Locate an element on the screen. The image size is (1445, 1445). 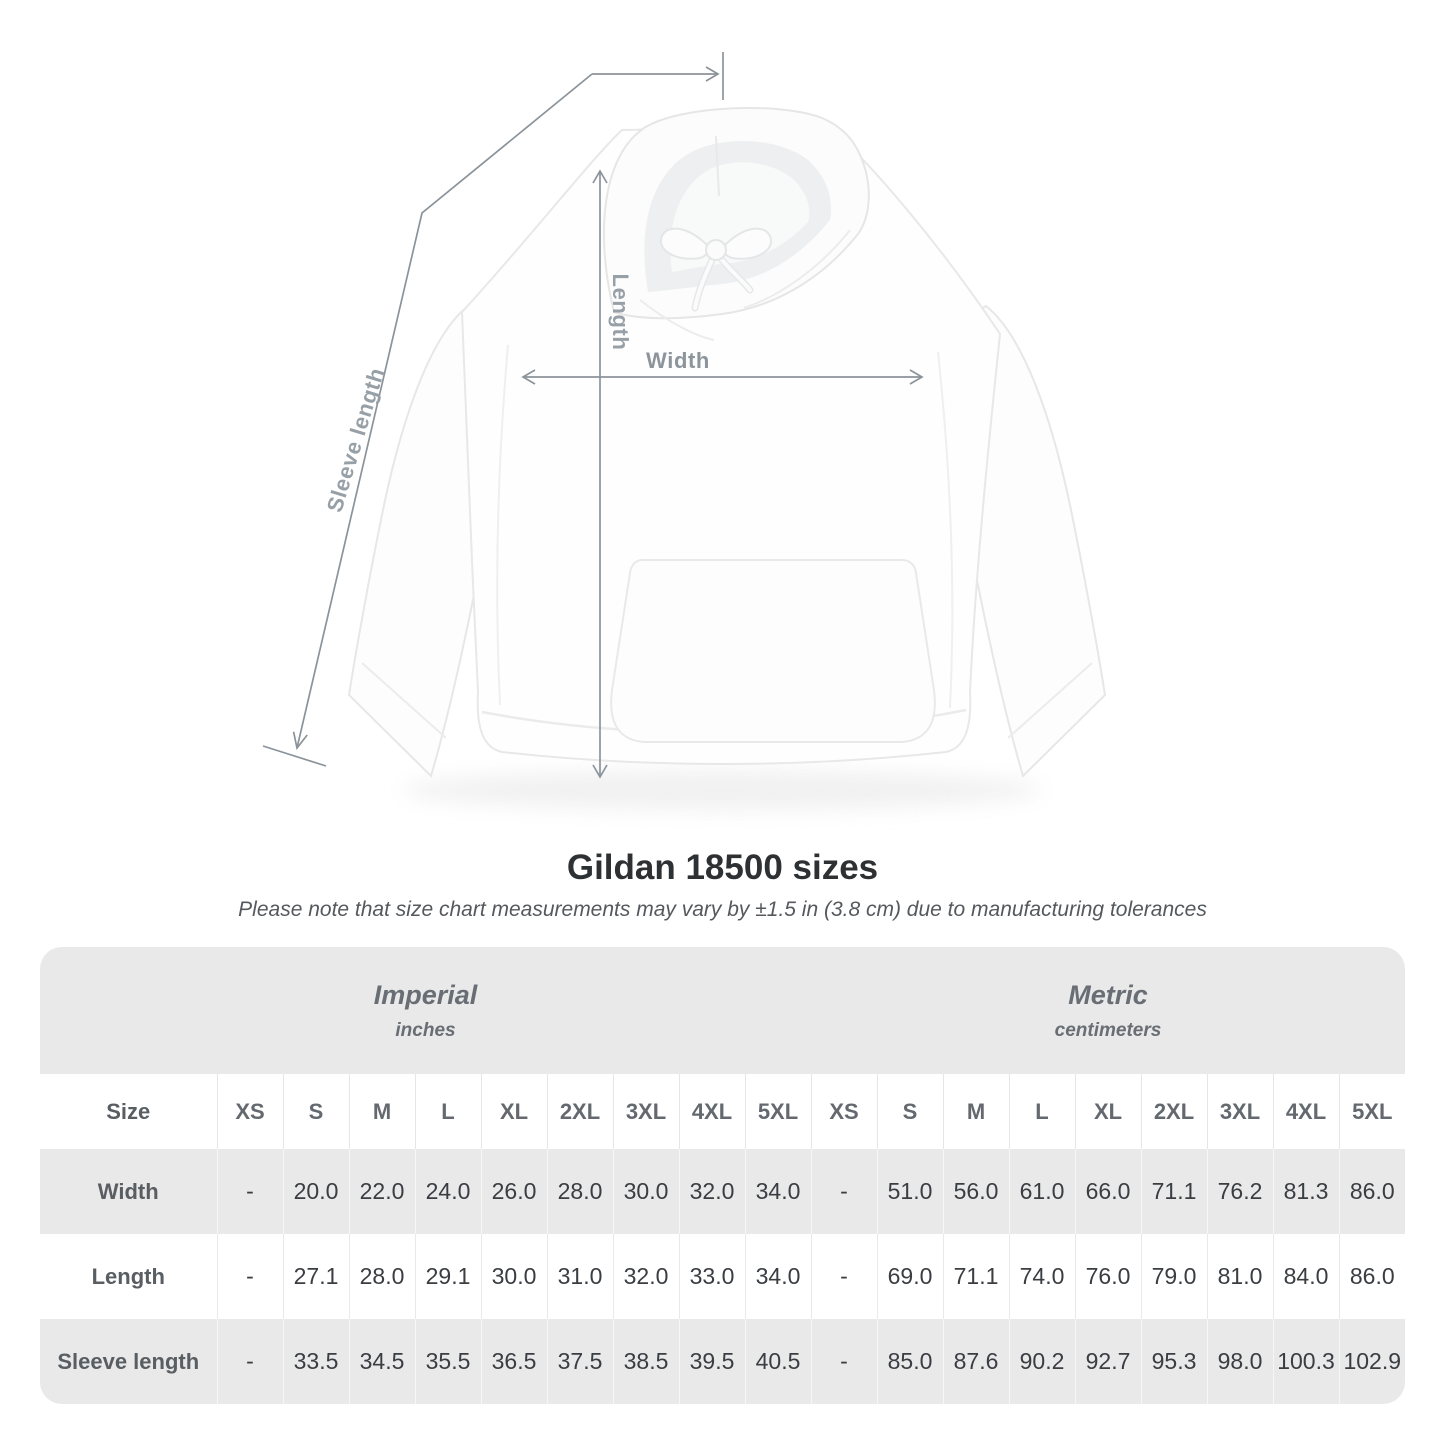
size-col-header: S is located at coordinates (315, 1111).